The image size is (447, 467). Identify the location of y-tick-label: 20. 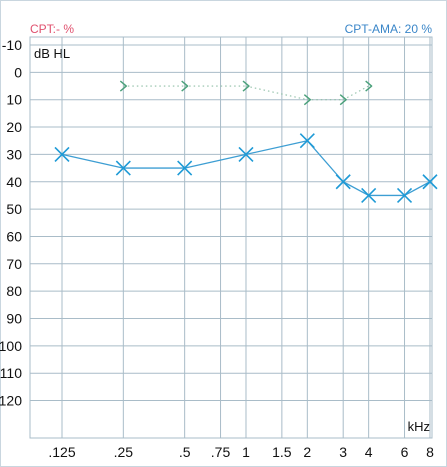
(14, 127).